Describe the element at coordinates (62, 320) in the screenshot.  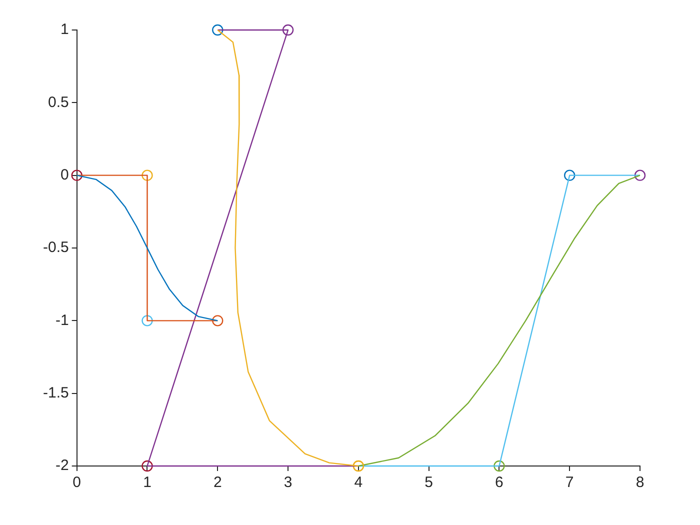
I see `y-tick-label: -1` at that location.